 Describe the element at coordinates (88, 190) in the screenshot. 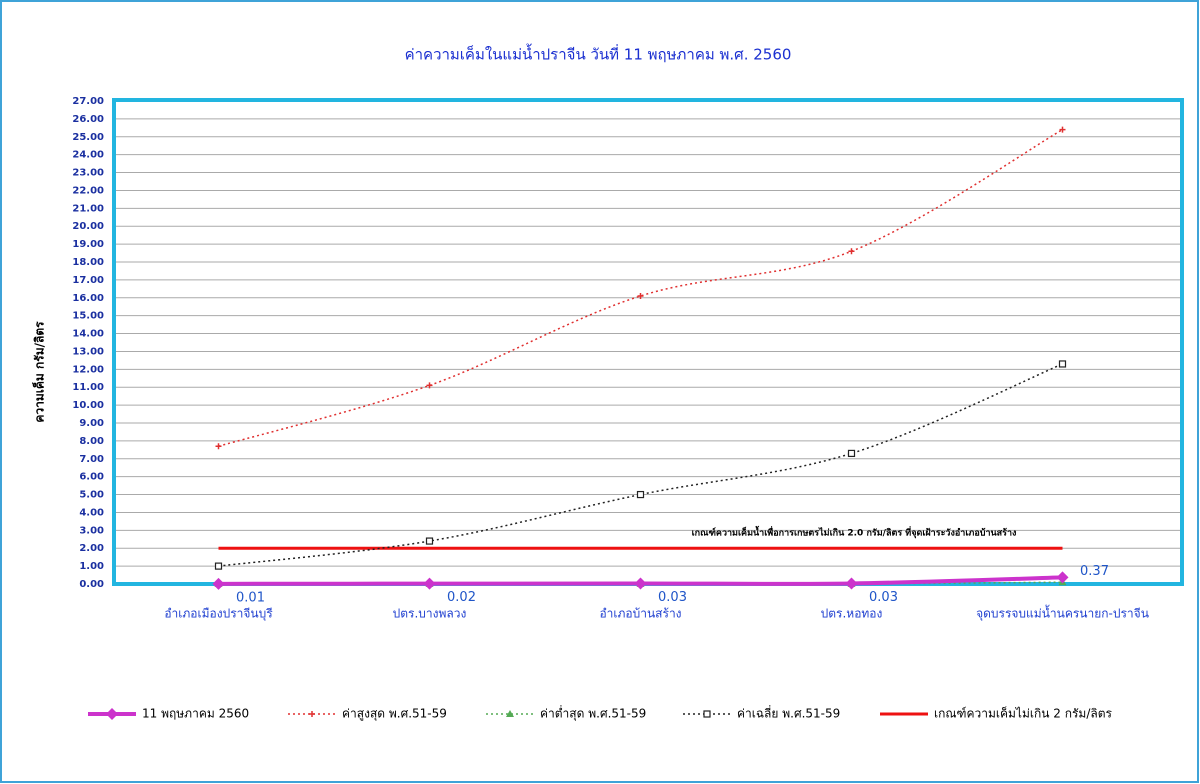

I see `y-tick-label: 22.00` at that location.